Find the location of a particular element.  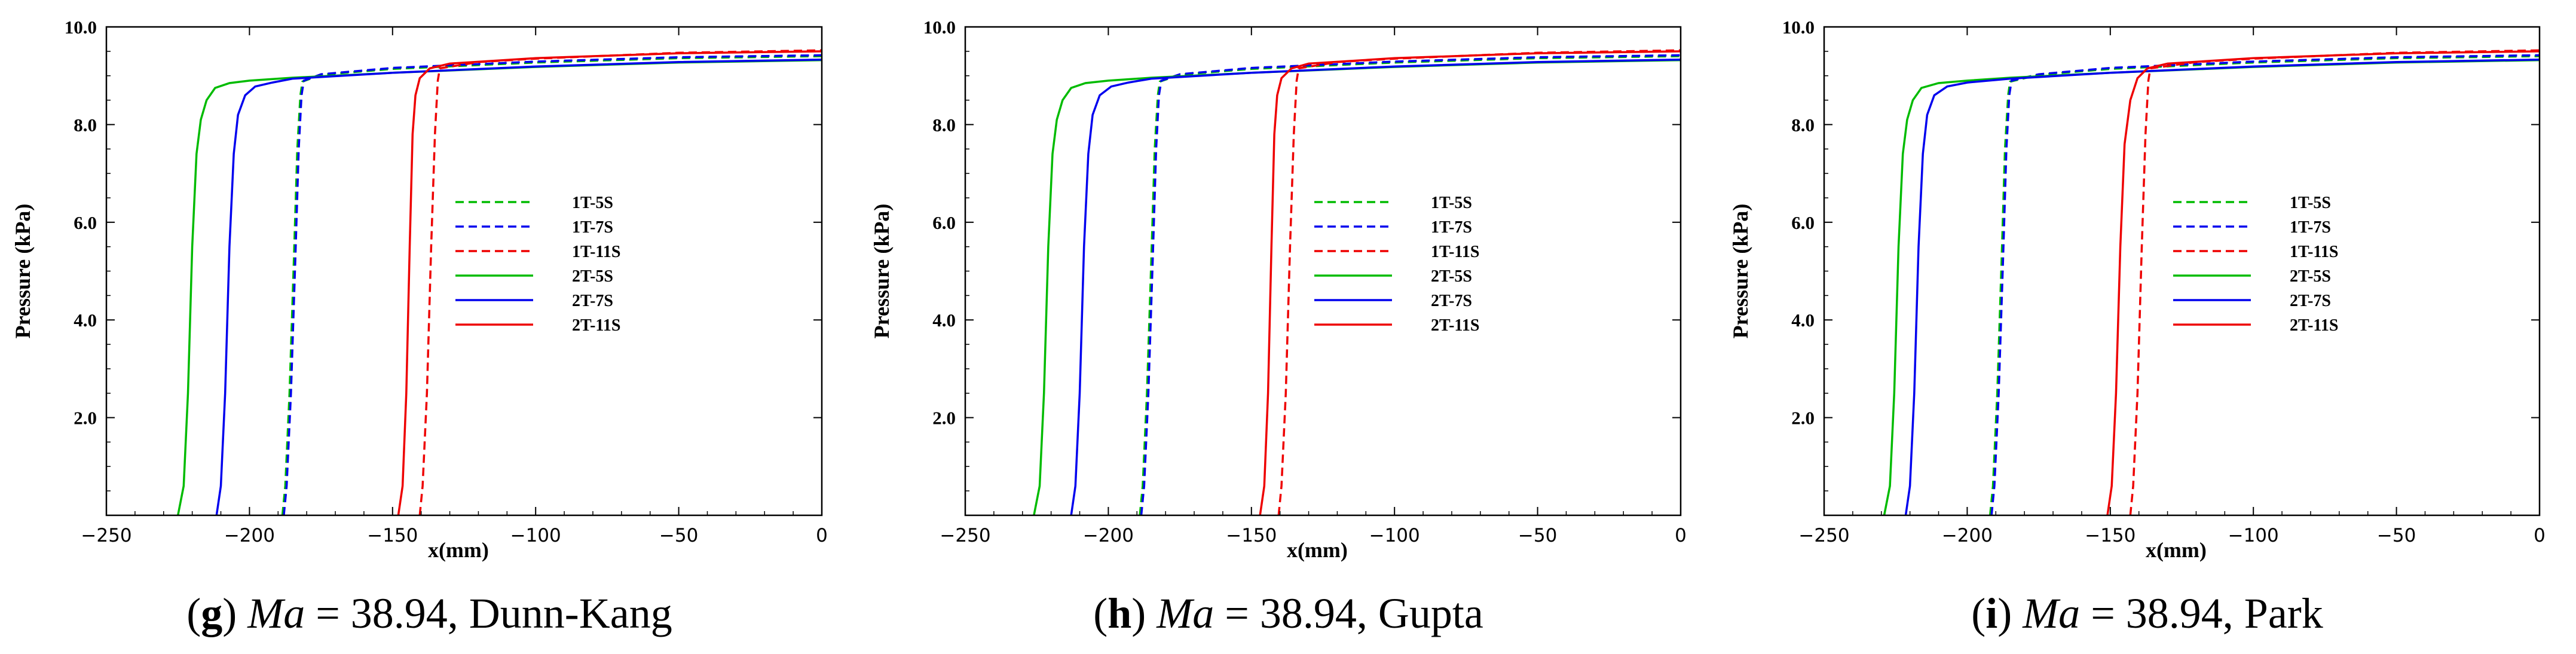

chart-caption-g: (g) Ma = 38.94, Dunn-Kang is located at coordinates (429, 613).